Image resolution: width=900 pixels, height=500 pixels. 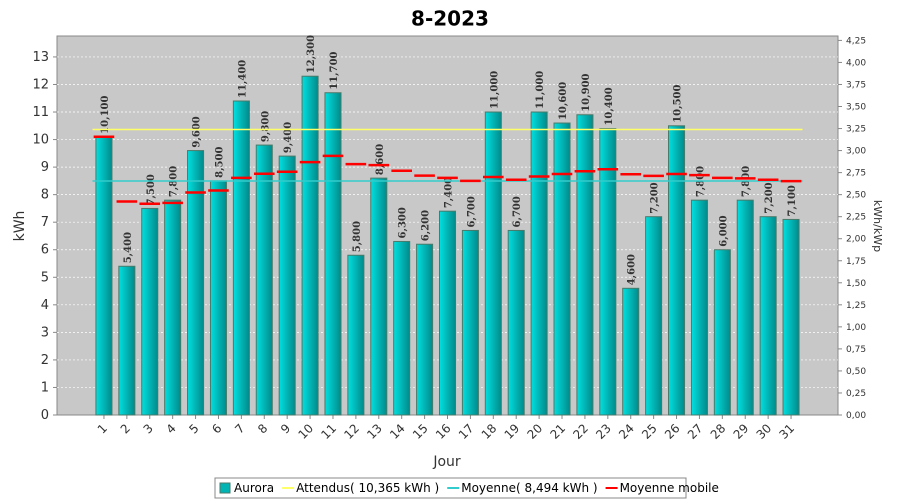 What do you see at coordinates (632, 269) in the screenshot?
I see `value-label: 4,600` at bounding box center [632, 269].